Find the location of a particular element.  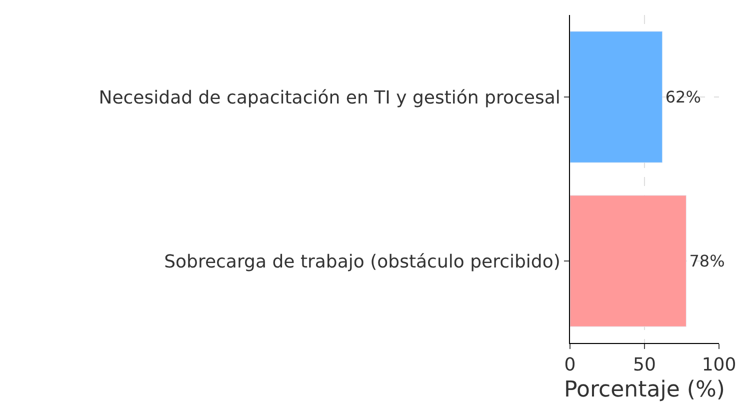

x-axis-title: Porcentaje (%) is located at coordinates (644, 390).